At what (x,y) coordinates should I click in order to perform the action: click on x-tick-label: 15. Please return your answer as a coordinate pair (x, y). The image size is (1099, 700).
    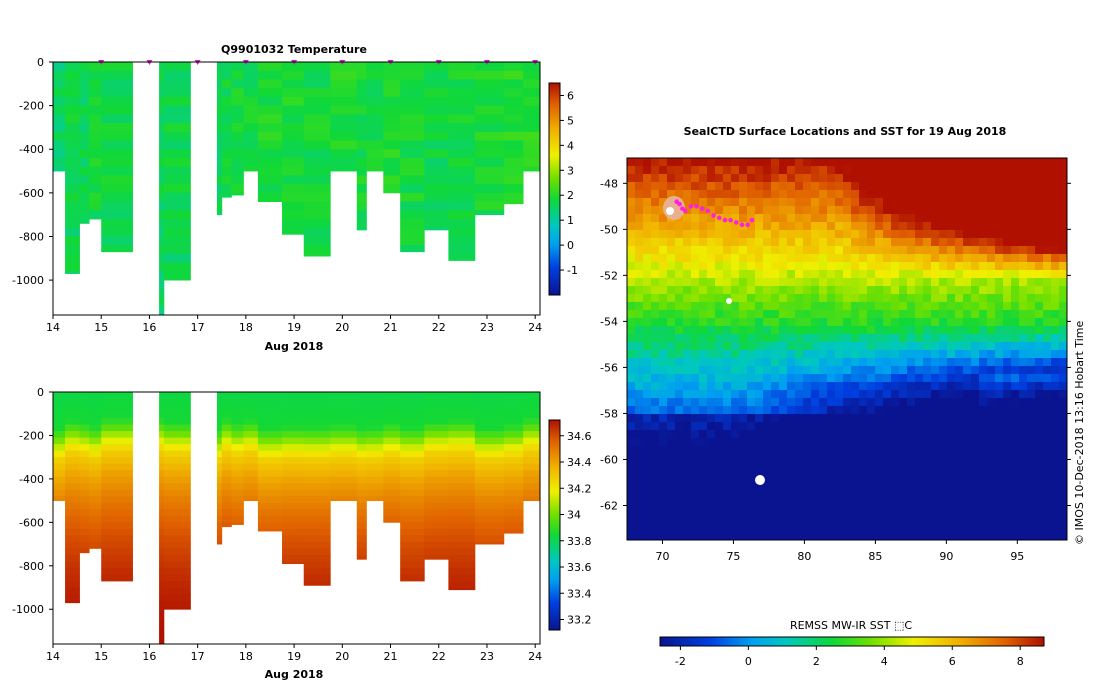
    Looking at the image, I should click on (101, 327).